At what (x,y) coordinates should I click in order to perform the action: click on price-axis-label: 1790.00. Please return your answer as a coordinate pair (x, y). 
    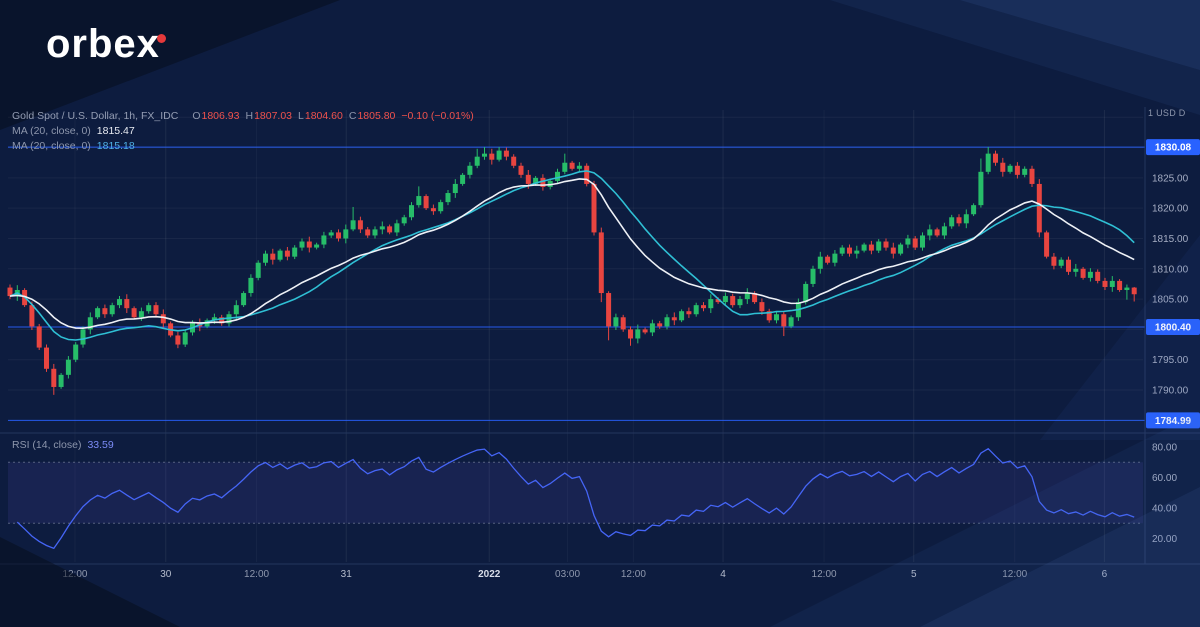
    Looking at the image, I should click on (1170, 391).